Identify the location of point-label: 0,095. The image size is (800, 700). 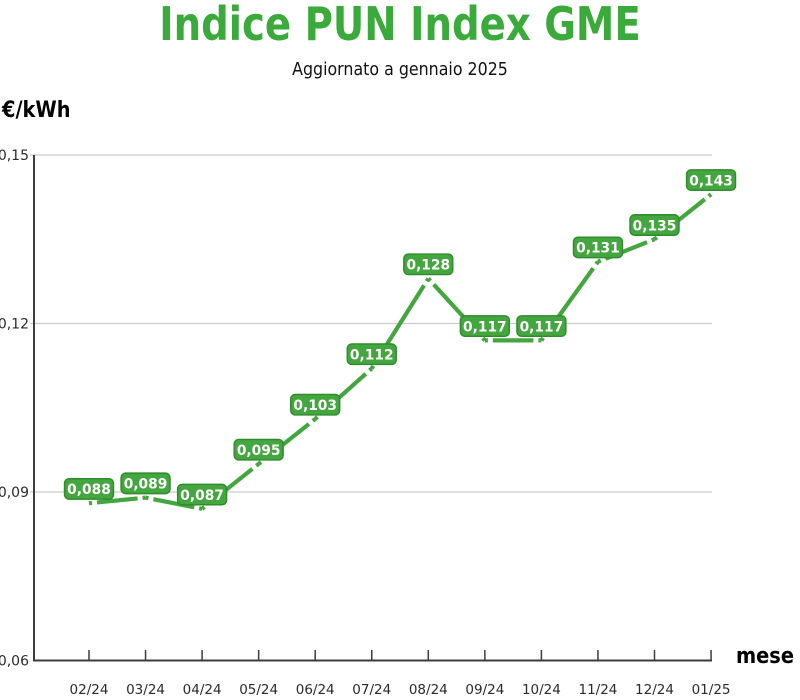
(258, 449).